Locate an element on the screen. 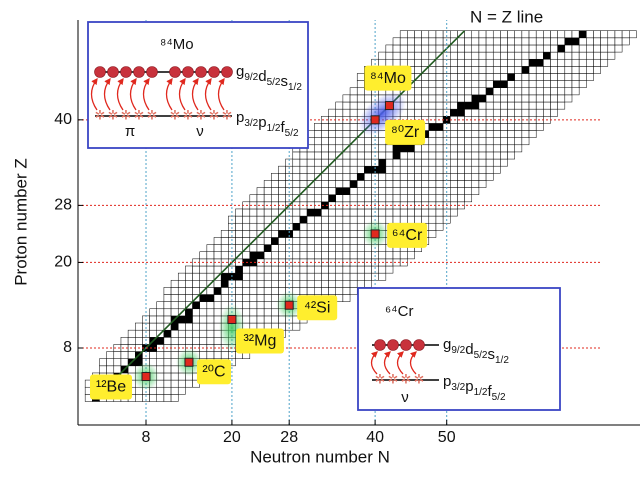 This screenshot has height=481, width=640. y-tick-label: 8 is located at coordinates (67, 347).